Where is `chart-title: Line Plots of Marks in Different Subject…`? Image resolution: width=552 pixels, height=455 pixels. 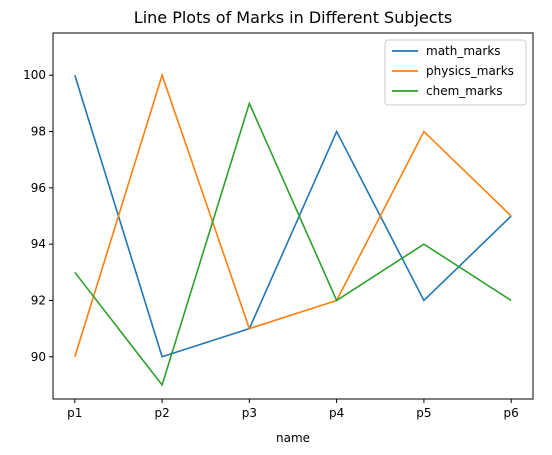 chart-title: Line Plots of Marks in Different Subject… is located at coordinates (293, 17).